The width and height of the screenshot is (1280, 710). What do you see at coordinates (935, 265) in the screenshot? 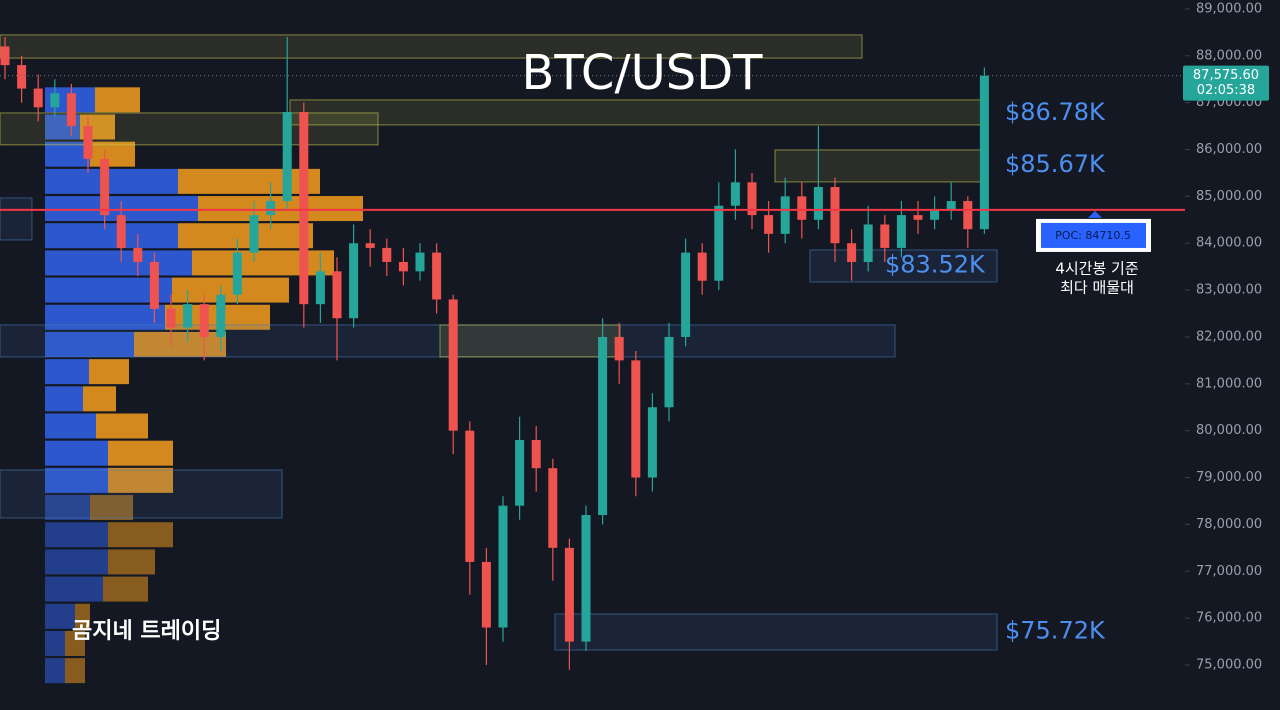
I see `price-label: $83.52K` at bounding box center [935, 265].